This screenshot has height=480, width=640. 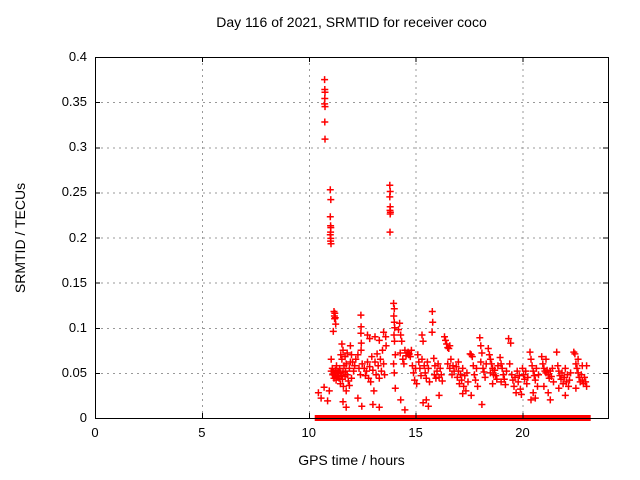 I want to click on x-tick-label: 20, so click(x=522, y=432).